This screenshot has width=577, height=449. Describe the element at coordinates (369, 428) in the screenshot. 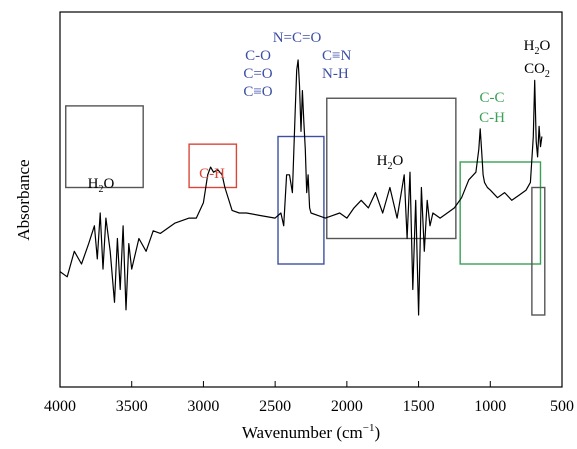

I see `x-axis-label-sup: −1` at that location.